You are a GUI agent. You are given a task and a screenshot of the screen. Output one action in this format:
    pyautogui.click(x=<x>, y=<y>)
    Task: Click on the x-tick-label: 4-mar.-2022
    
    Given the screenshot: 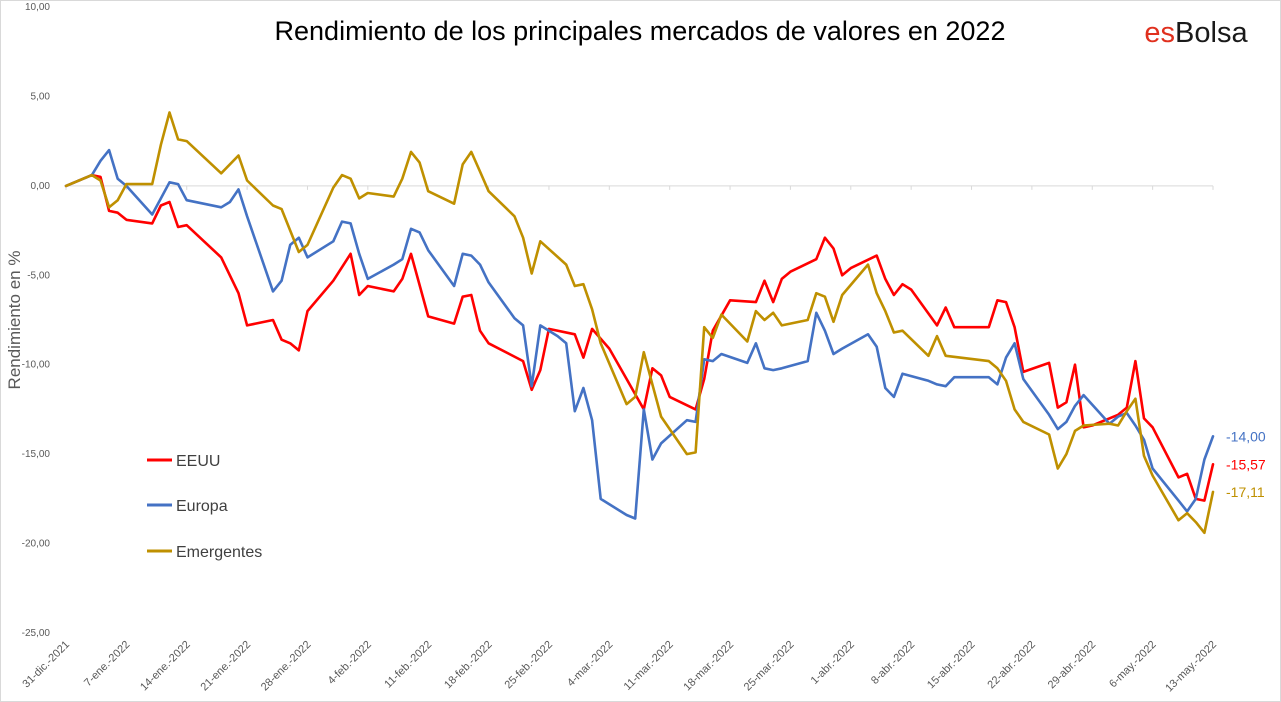 What is the action you would take?
    pyautogui.click(x=590, y=664)
    